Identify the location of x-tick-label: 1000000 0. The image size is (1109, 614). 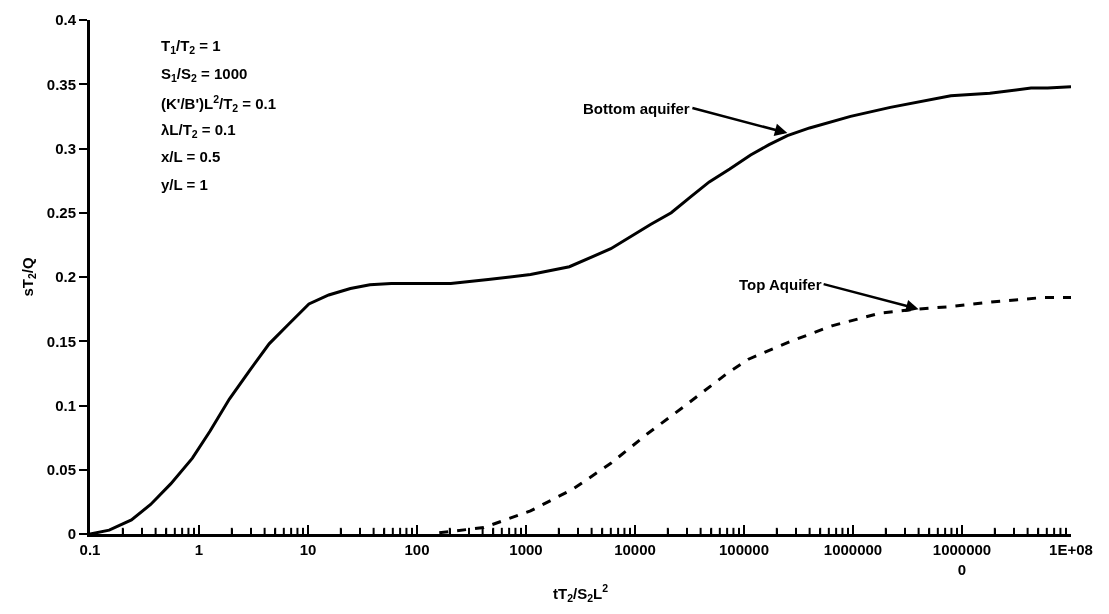
(962, 559).